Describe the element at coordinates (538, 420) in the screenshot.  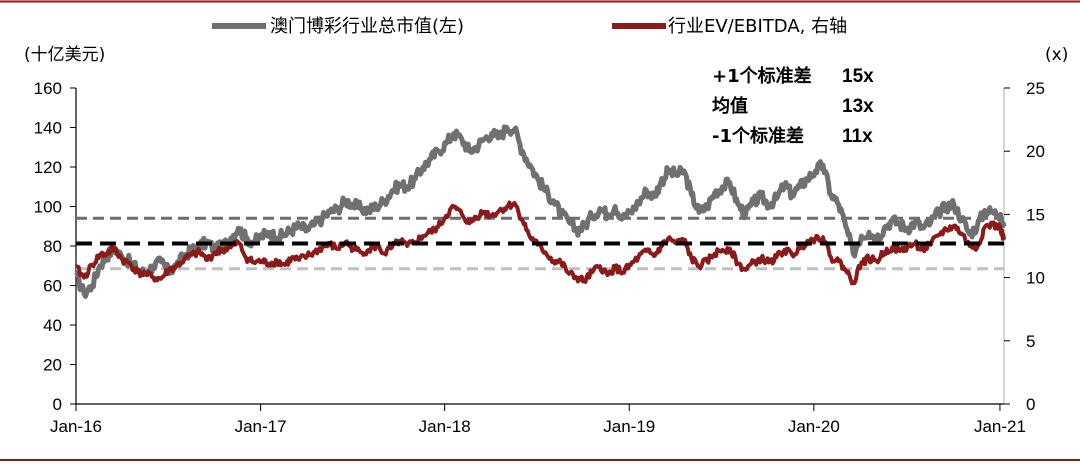
I see `x-axis-ticks: Jan-16 Jan-17 Jan-18 Jan-19 Jan-20 Jan-21` at that location.